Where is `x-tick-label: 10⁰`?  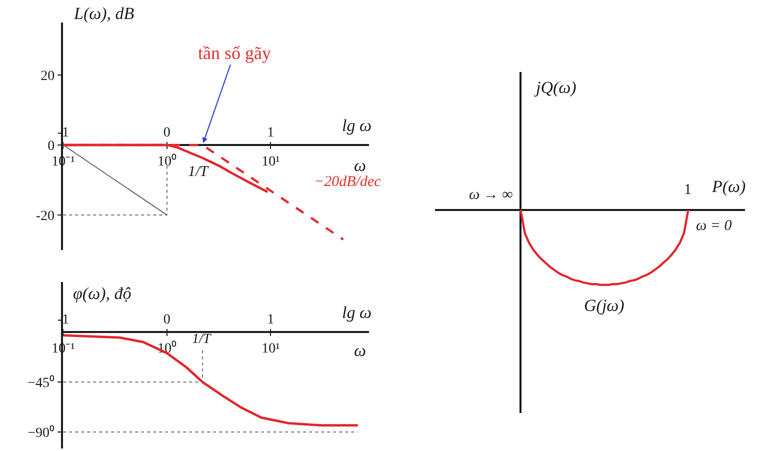
x-tick-label: 10⁰ is located at coordinates (166, 162).